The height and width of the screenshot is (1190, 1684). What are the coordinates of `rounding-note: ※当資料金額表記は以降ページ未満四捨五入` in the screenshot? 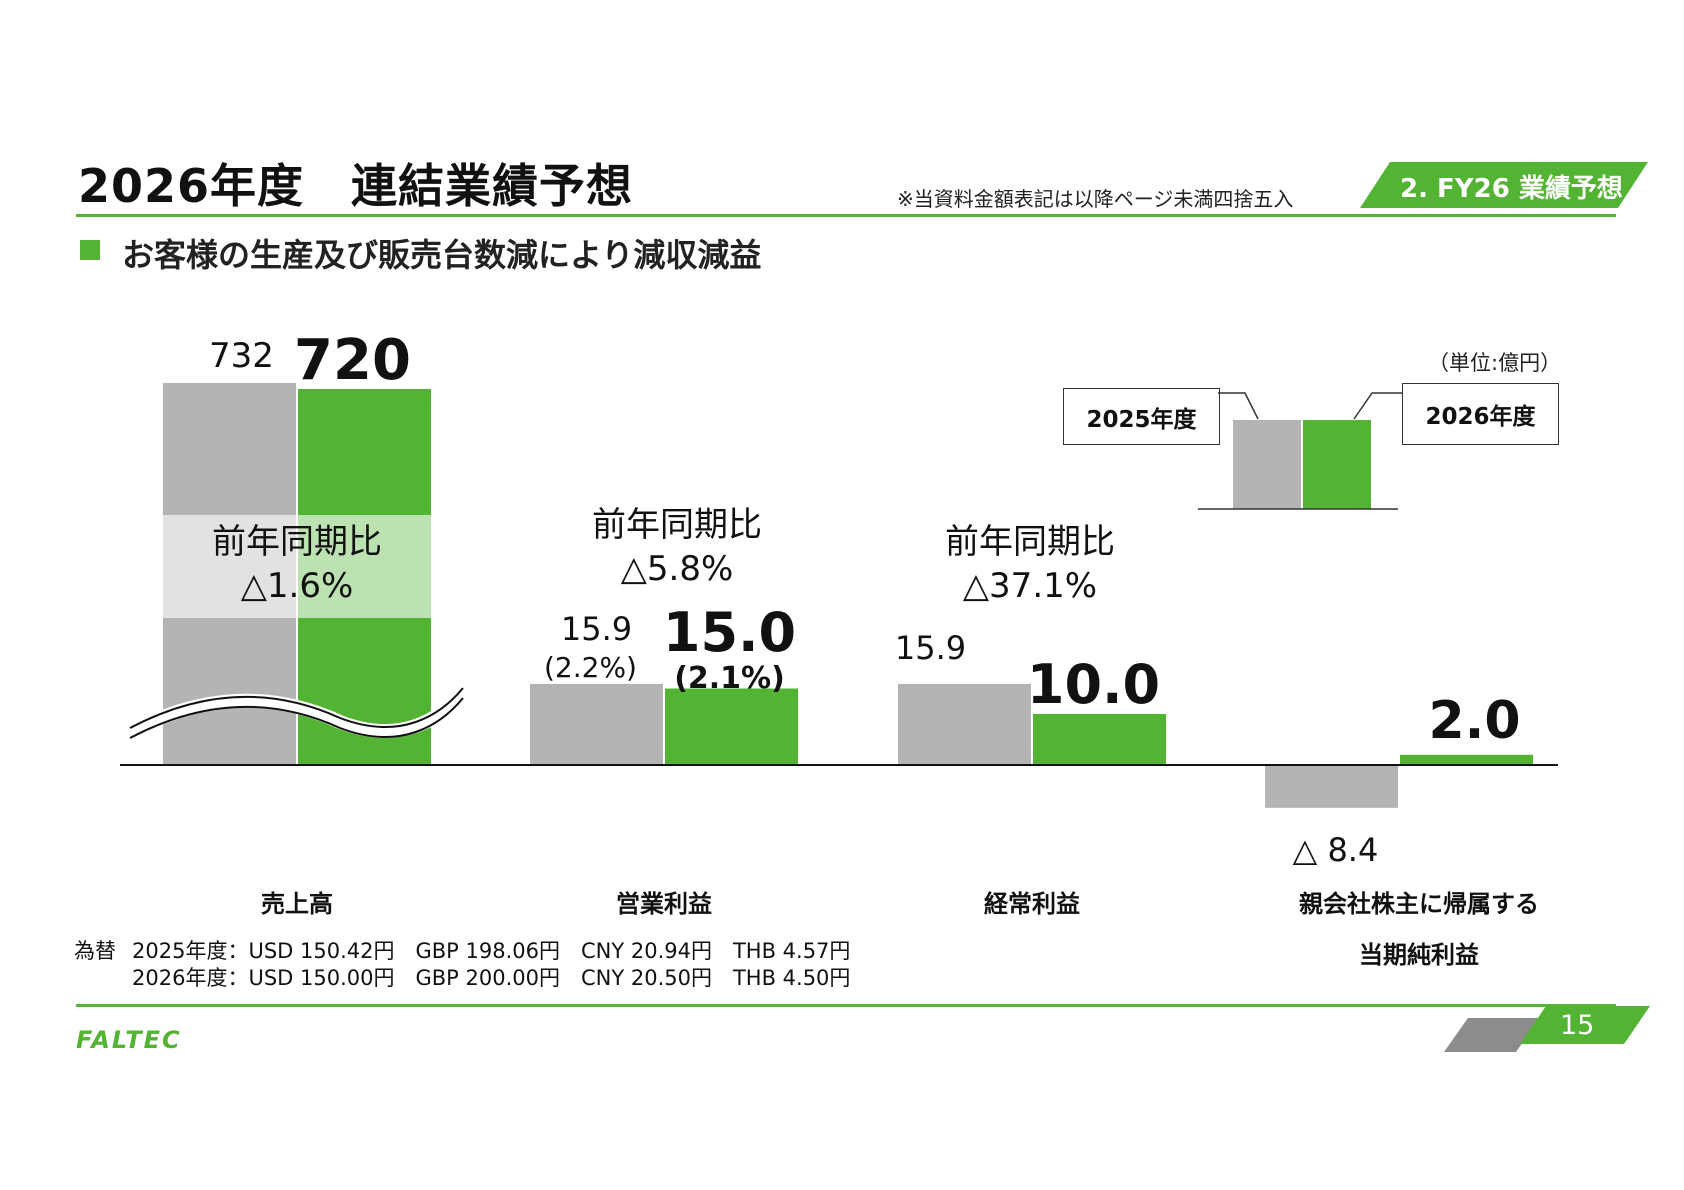 It's located at (1095, 199).